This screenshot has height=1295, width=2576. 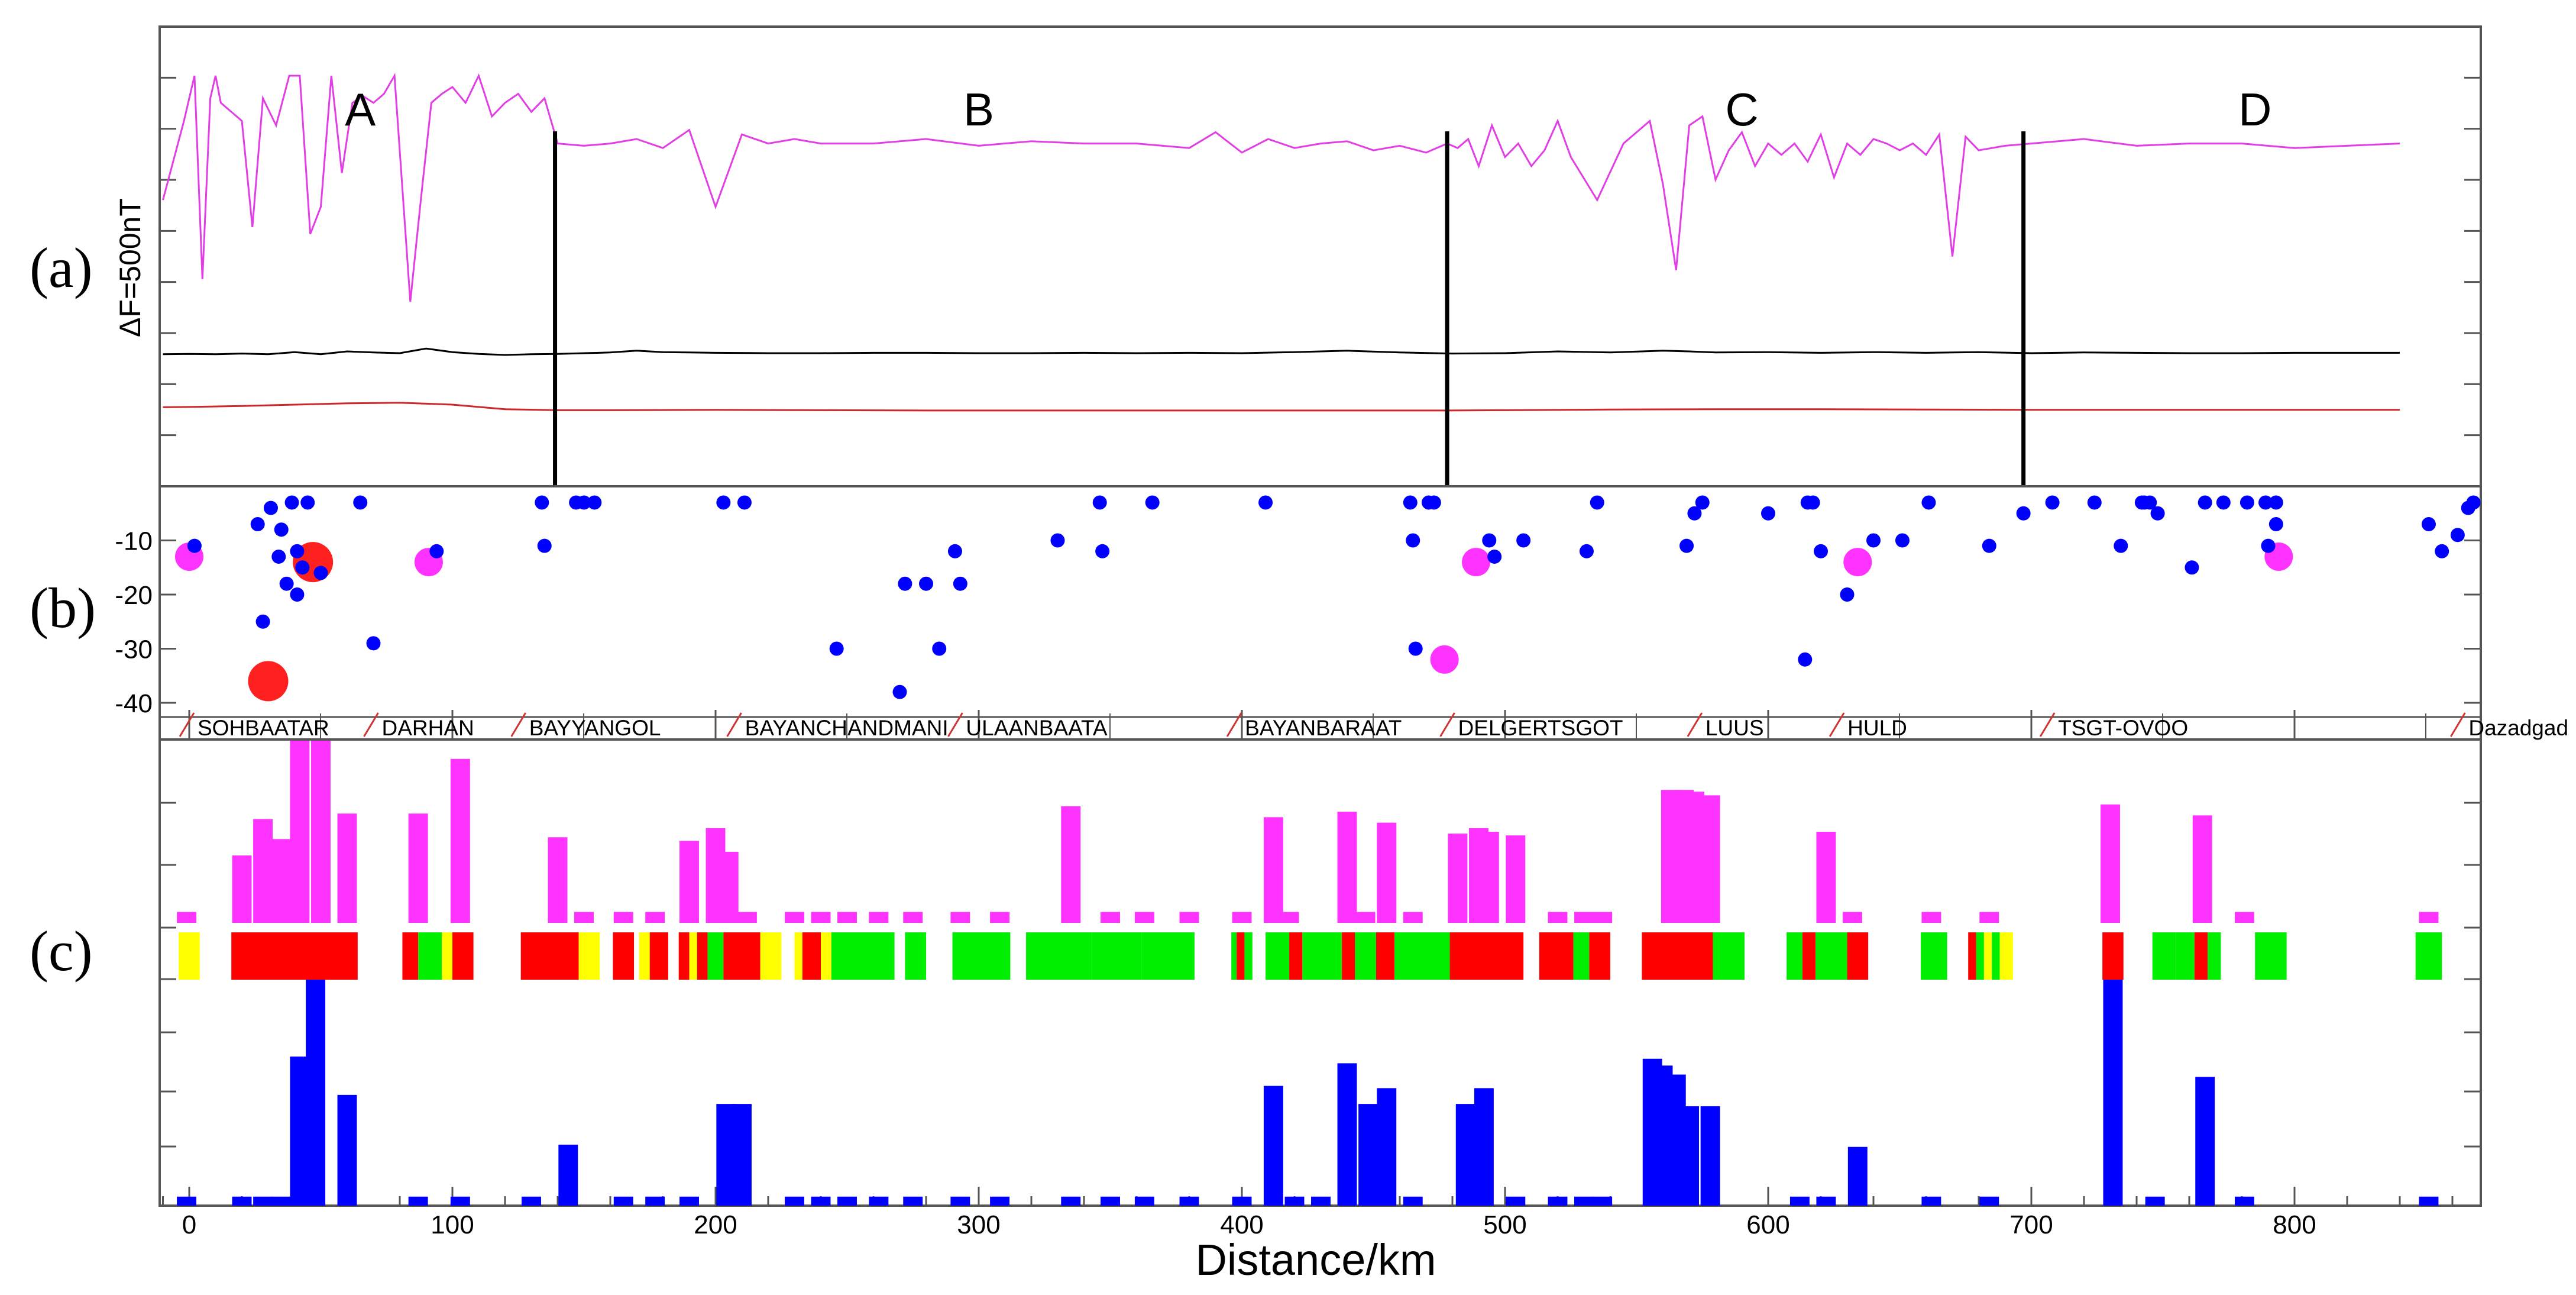 What do you see at coordinates (847, 728) in the screenshot?
I see `station-label-bayanchandmani: BAYANCHANDMANI` at bounding box center [847, 728].